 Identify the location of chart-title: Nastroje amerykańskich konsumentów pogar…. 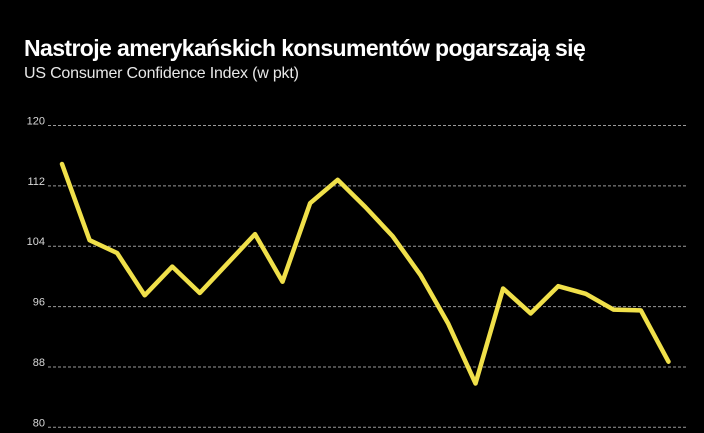
(305, 48).